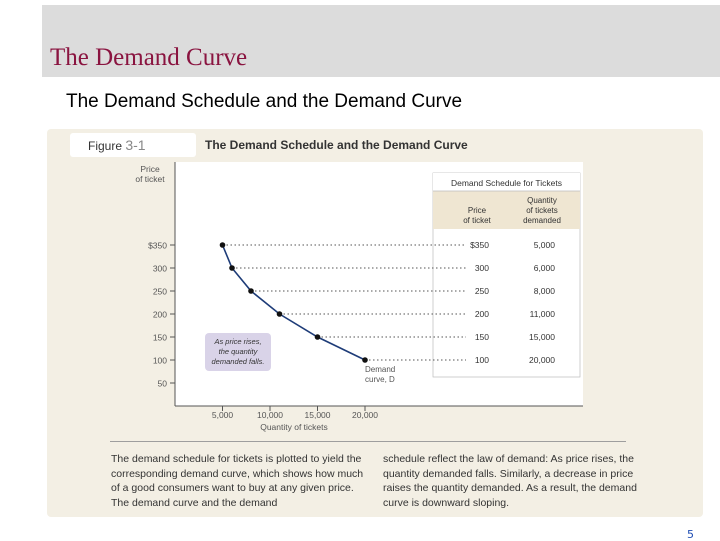 The image size is (720, 541). What do you see at coordinates (157, 246) in the screenshot?
I see `y-tick-label: $350` at bounding box center [157, 246].